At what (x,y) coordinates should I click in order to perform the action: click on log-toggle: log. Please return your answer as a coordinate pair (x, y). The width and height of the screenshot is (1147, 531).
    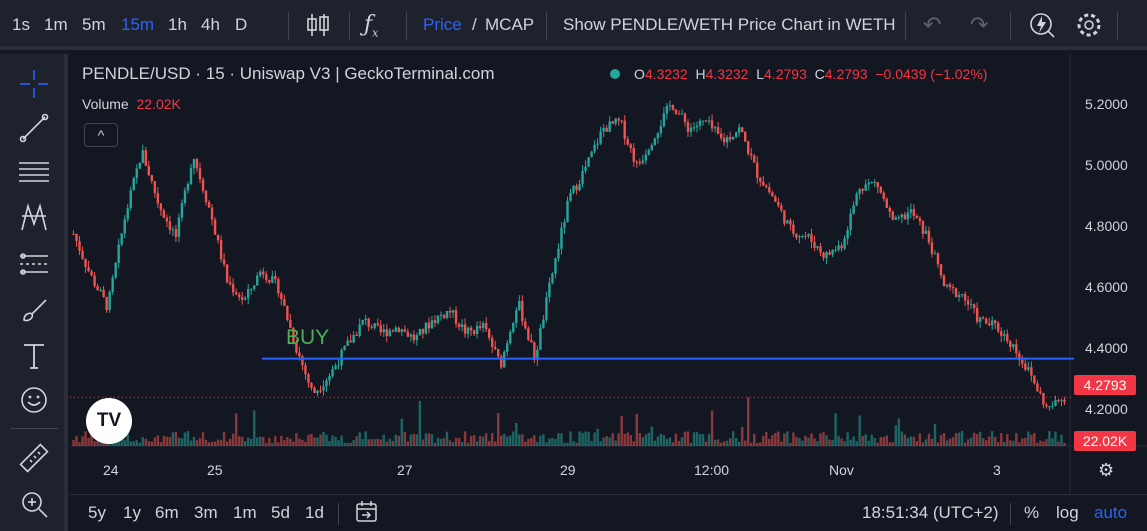
    Looking at the image, I should click on (1067, 512).